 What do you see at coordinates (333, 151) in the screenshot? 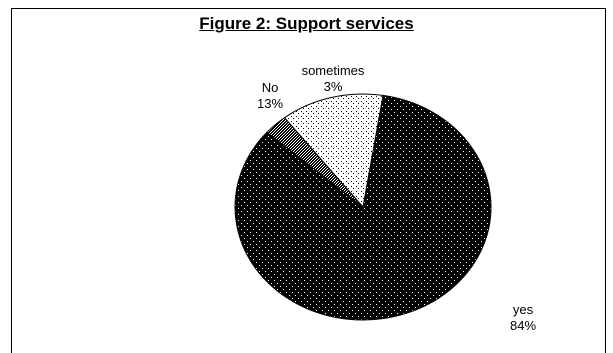
I see `pie-slice-no` at bounding box center [333, 151].